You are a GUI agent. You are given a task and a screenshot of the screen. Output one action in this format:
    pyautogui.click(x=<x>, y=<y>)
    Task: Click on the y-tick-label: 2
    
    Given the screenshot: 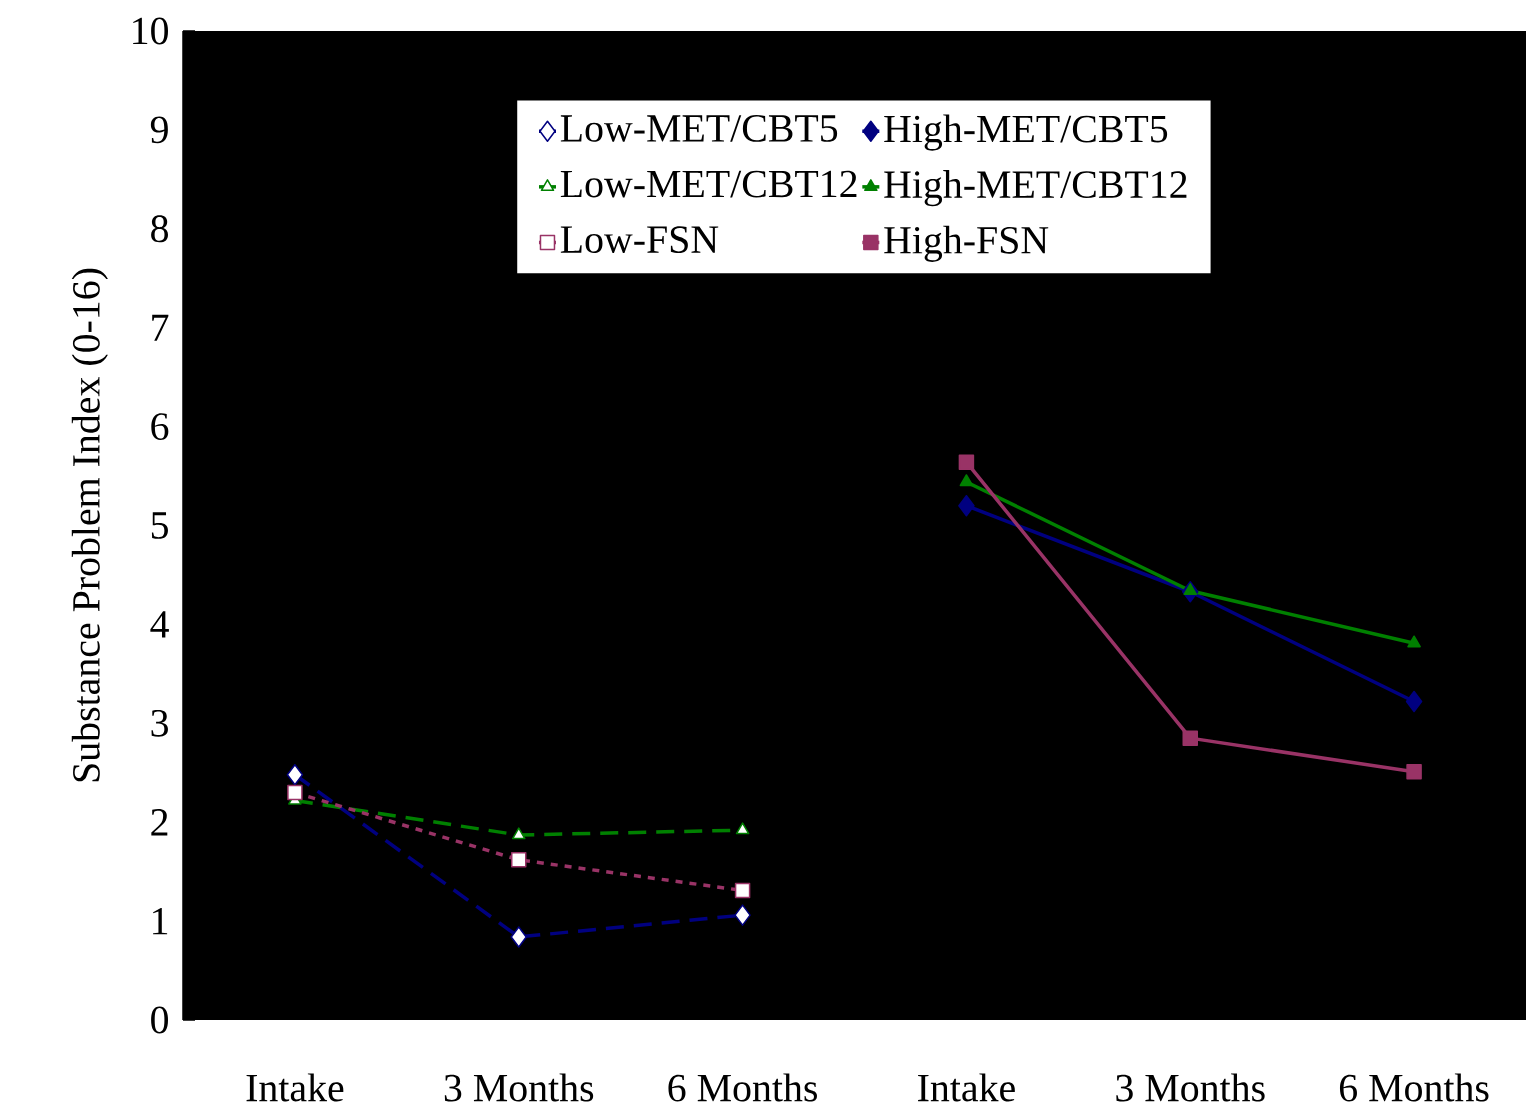 What is the action you would take?
    pyautogui.click(x=159, y=822)
    